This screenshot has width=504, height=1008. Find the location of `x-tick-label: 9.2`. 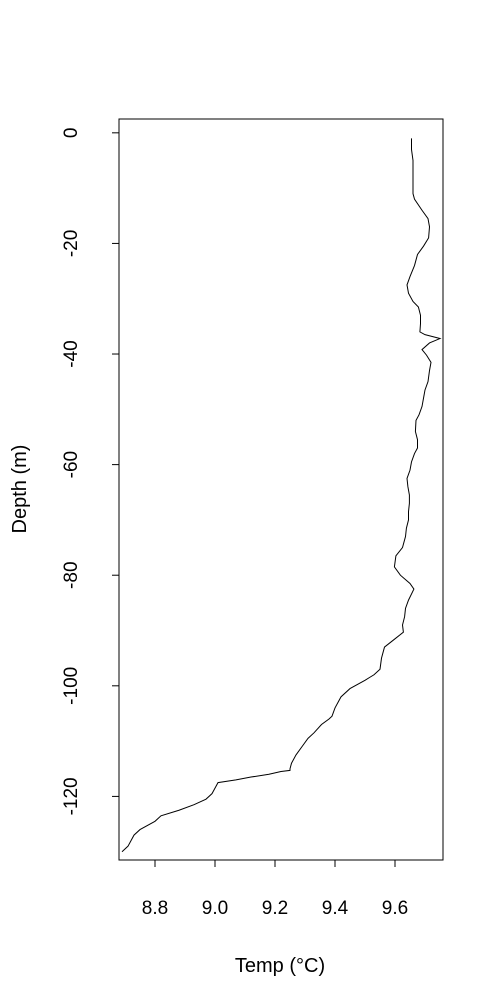

x-tick-label: 9.2 is located at coordinates (275, 908).